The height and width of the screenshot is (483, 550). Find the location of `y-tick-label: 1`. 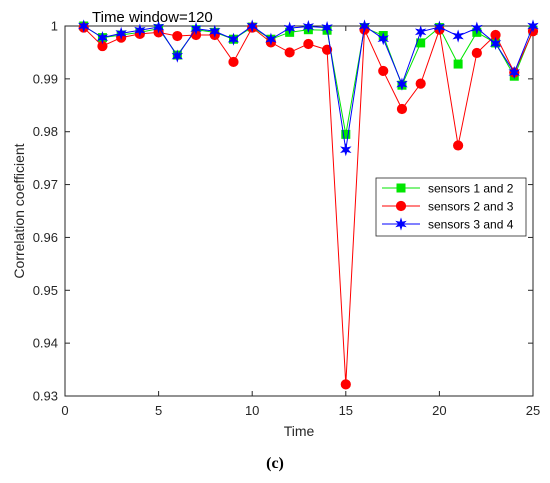

y-tick-label: 1 is located at coordinates (54, 26).